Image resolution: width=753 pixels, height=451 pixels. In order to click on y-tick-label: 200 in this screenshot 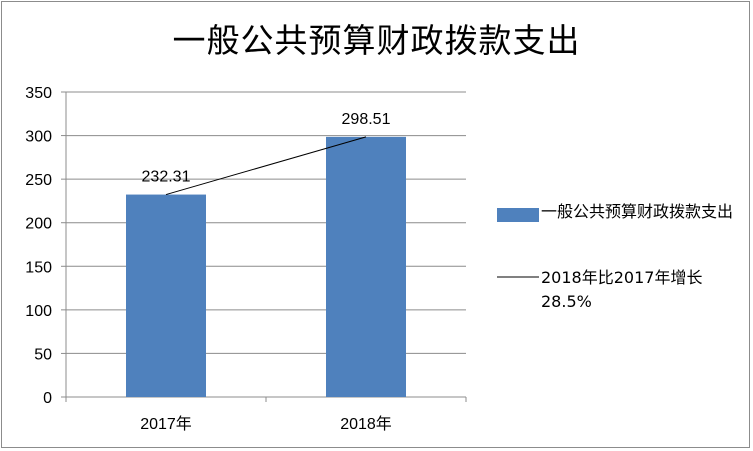, I will do `click(38, 224)`.